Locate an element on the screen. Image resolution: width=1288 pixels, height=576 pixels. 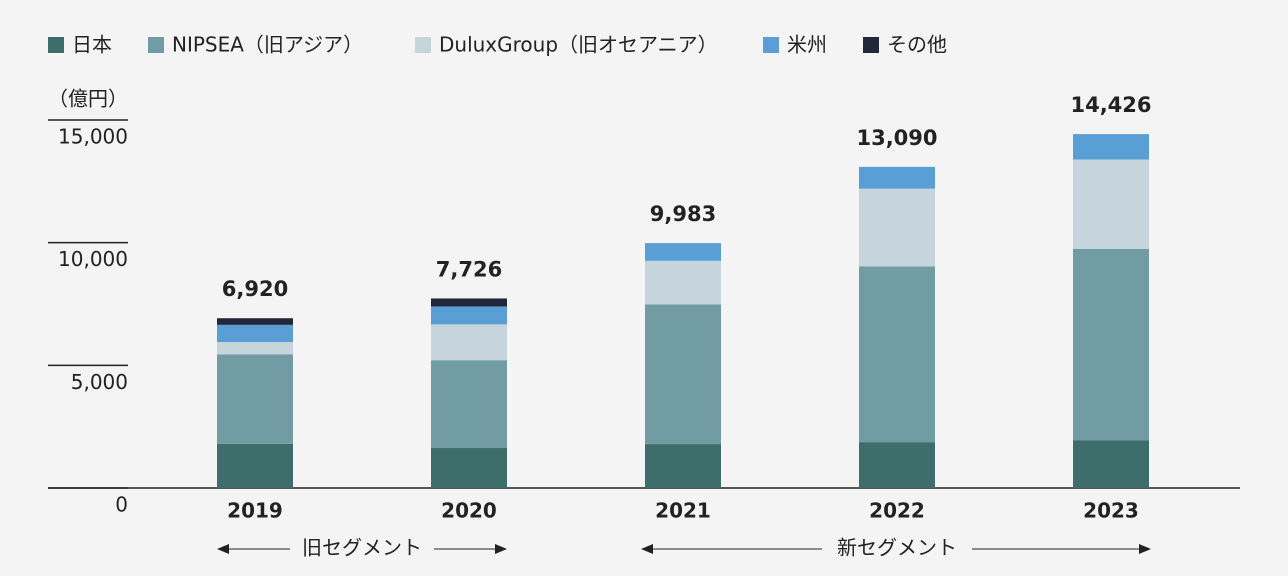
x-tick-label: 2019 is located at coordinates (255, 511).